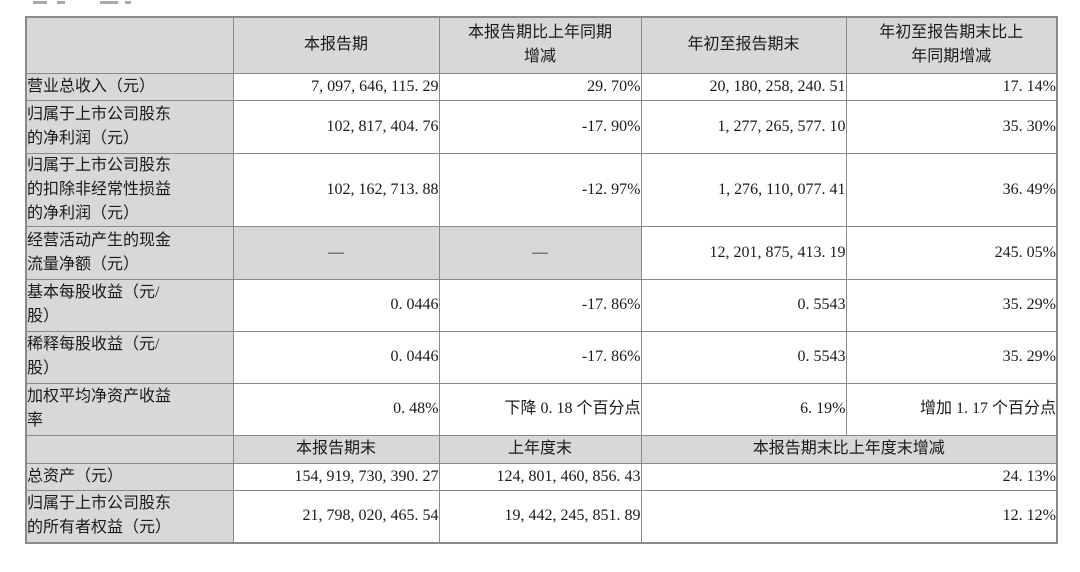 This screenshot has width=1080, height=572. Describe the element at coordinates (336, 449) in the screenshot. I see `column-header-end-of-period: 本报告期末` at that location.